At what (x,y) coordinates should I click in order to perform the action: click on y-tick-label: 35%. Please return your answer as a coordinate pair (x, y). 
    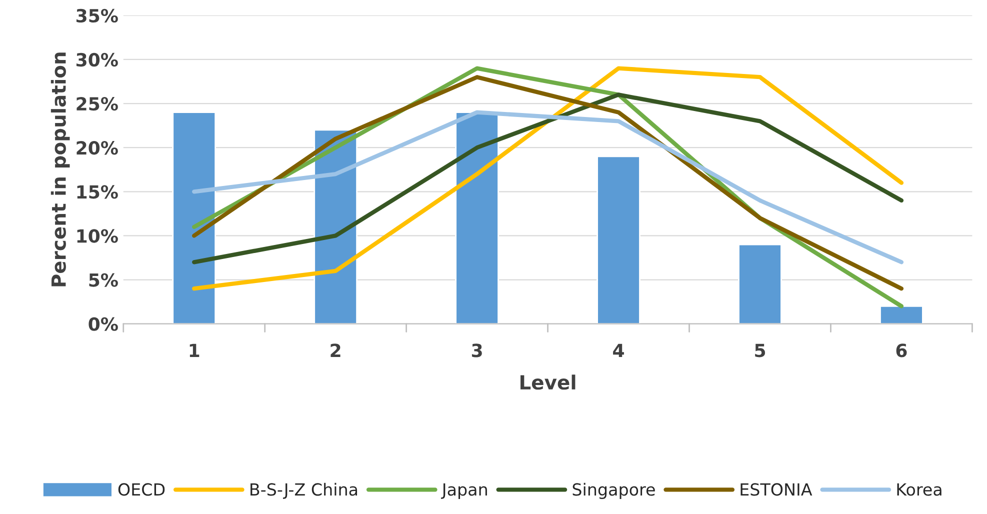
    Looking at the image, I should click on (97, 15).